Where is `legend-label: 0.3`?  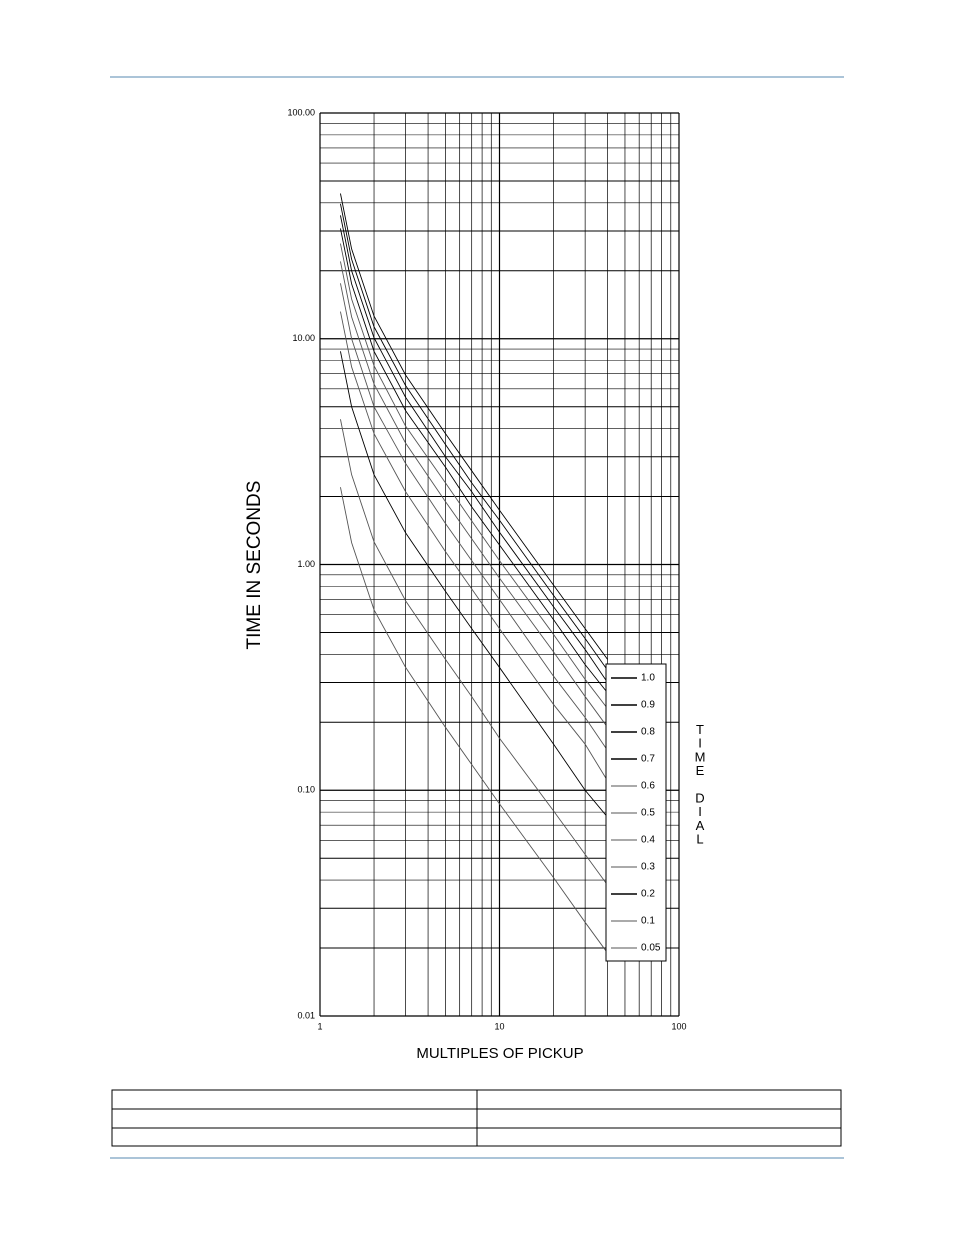
legend-label: 0.3 is located at coordinates (648, 867).